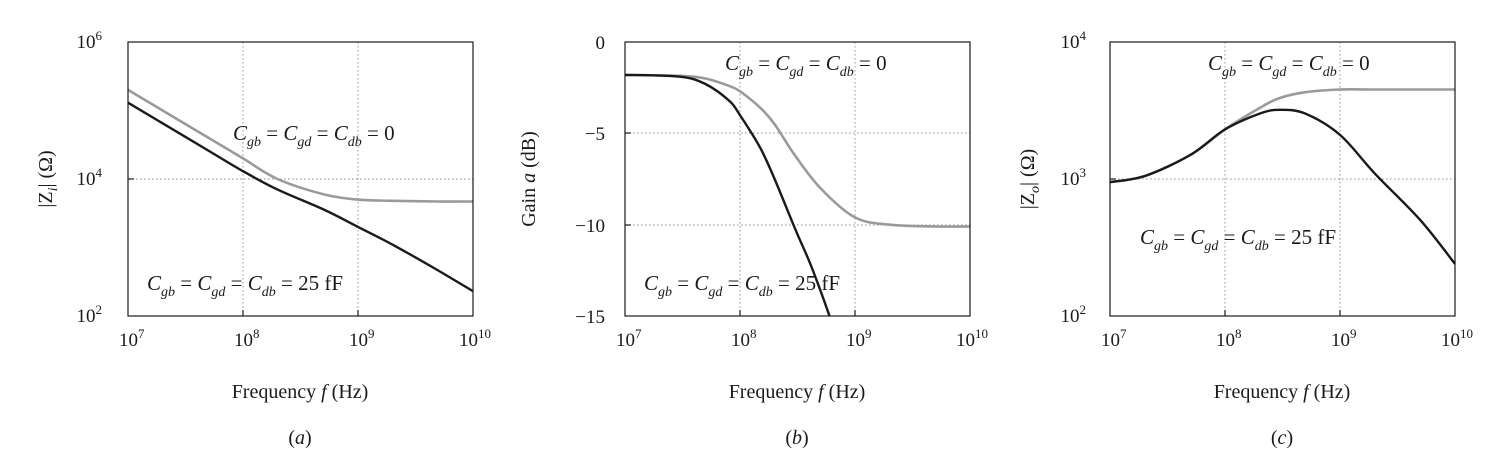  I want to click on y-tick-label: −5, so click(595, 134).